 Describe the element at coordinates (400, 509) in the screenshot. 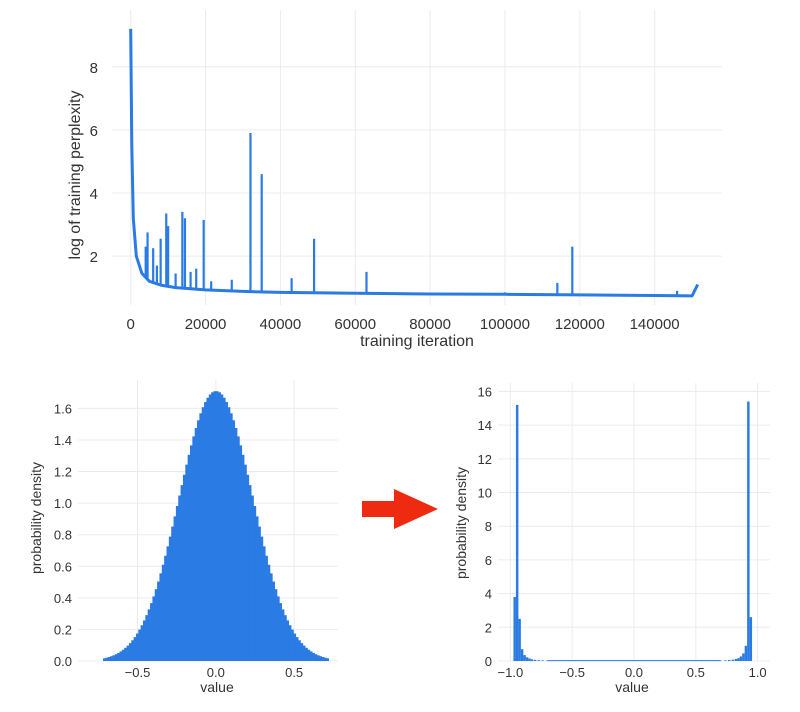

I see `transform-arrow` at that location.